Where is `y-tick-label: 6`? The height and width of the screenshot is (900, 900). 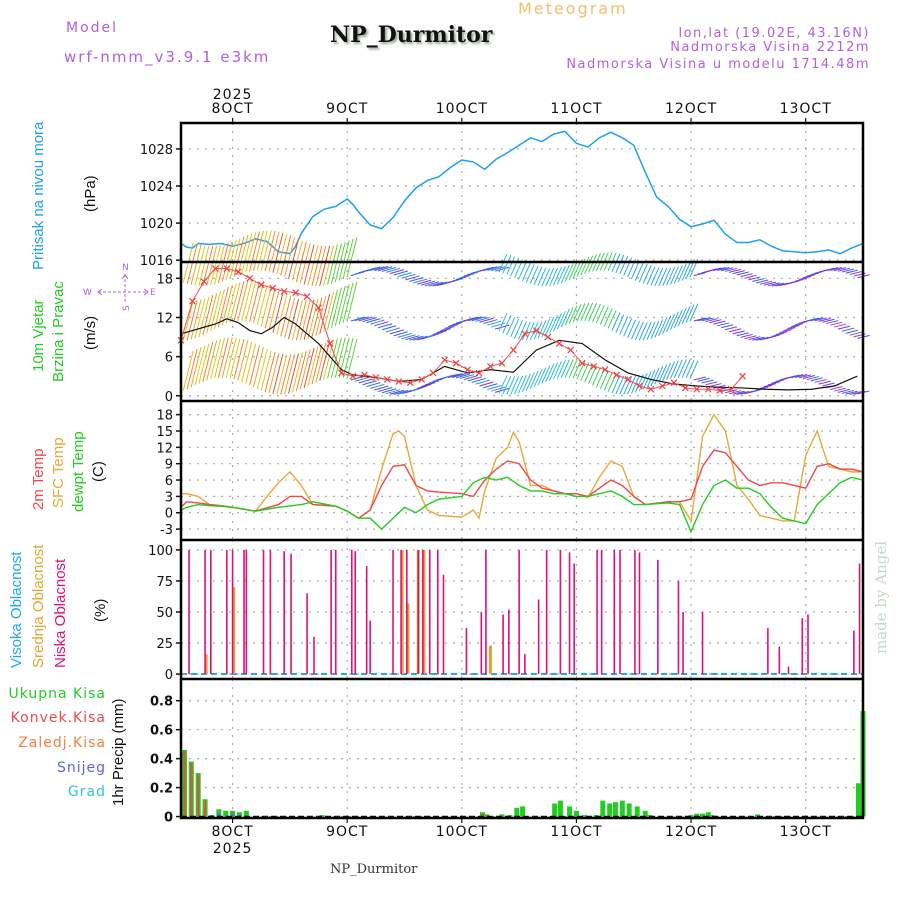 y-tick-label: 6 is located at coordinates (169, 481).